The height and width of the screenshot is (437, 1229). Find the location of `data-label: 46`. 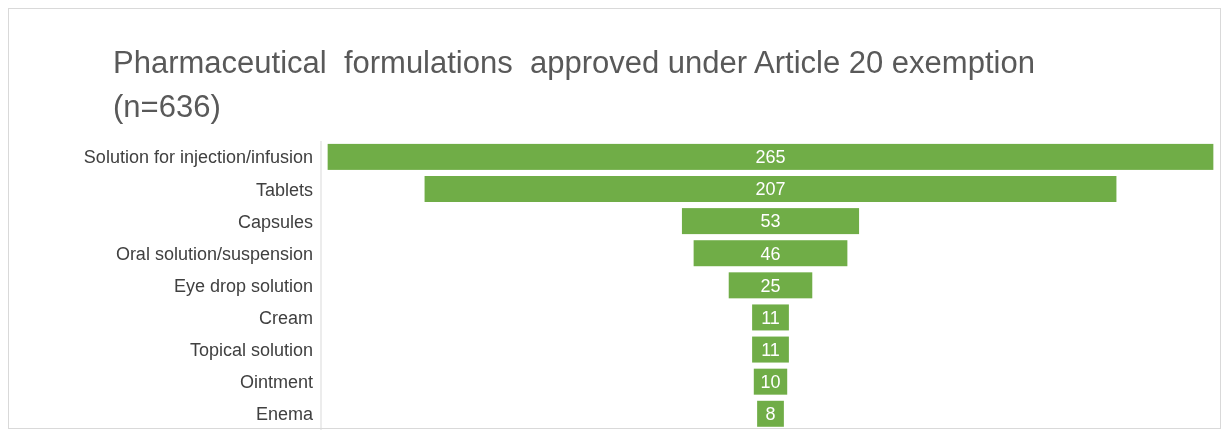

data-label: 46 is located at coordinates (770, 253).